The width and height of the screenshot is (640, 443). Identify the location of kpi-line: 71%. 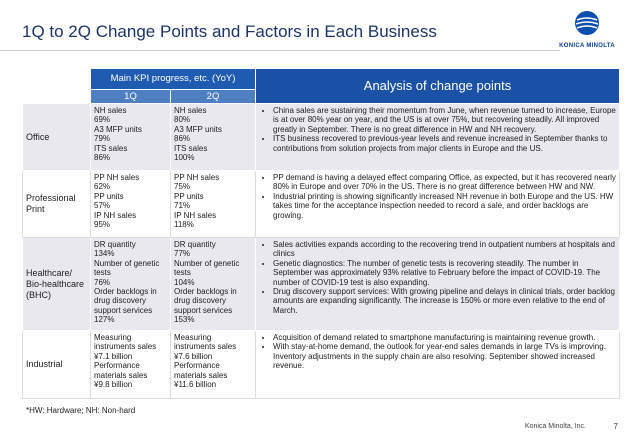
(182, 206).